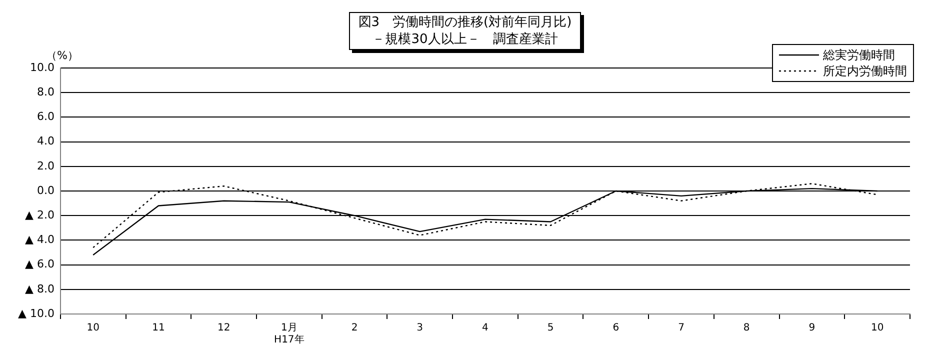 This screenshot has height=360, width=930. I want to click on y-tick-label: ▲ 6.0, so click(39, 264).